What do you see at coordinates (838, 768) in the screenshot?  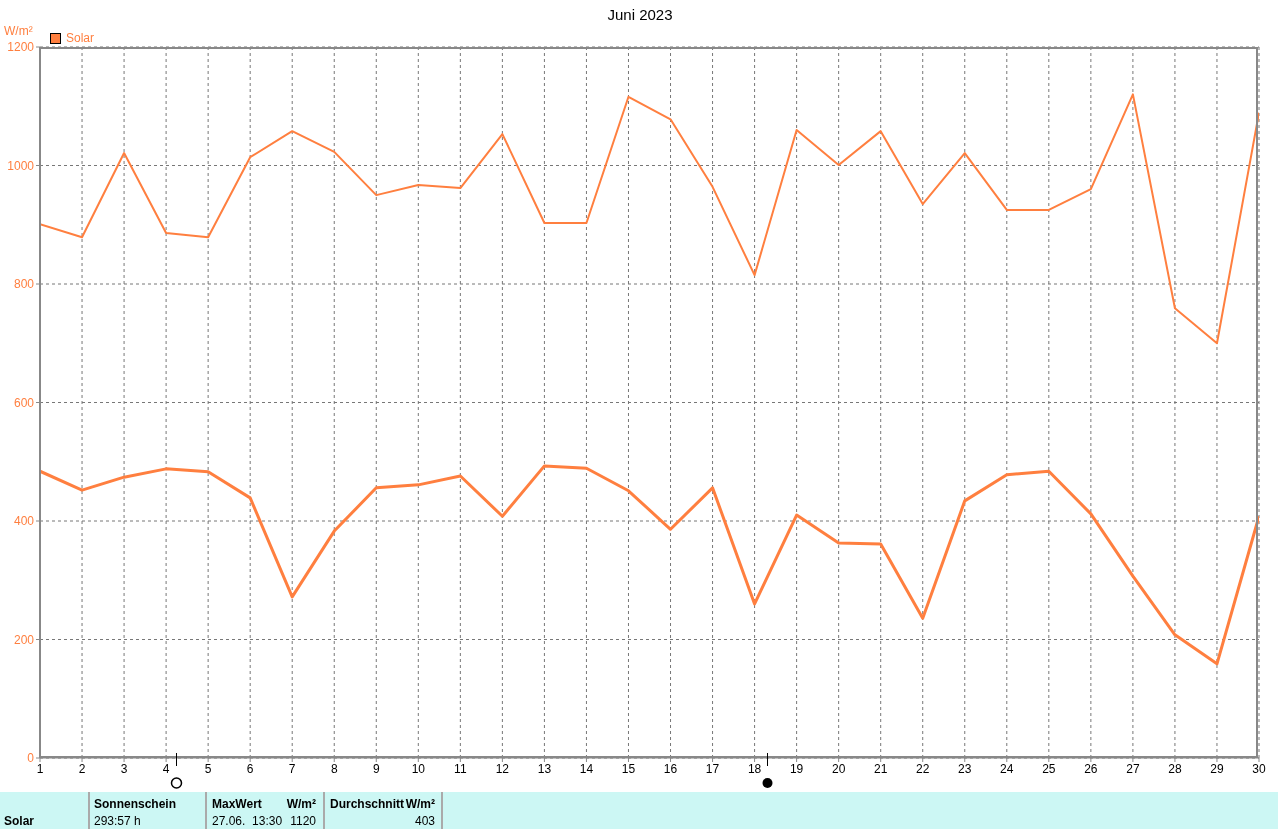 I see `x-tick-label: 20` at bounding box center [838, 768].